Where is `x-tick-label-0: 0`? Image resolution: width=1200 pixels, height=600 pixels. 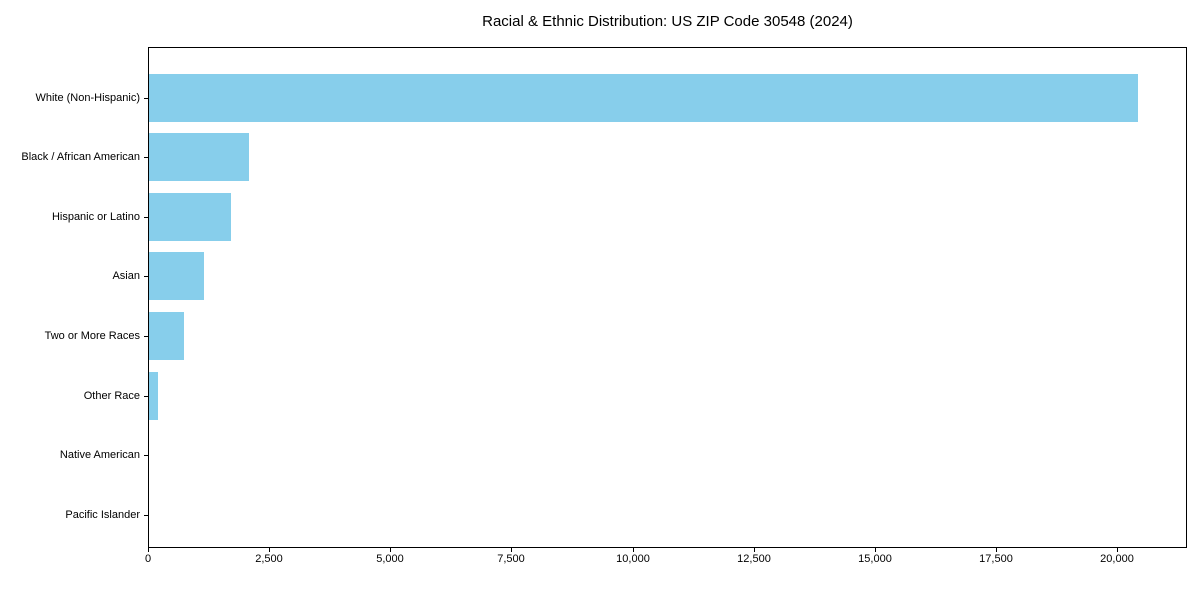 x-tick-label-0: 0 is located at coordinates (148, 559).